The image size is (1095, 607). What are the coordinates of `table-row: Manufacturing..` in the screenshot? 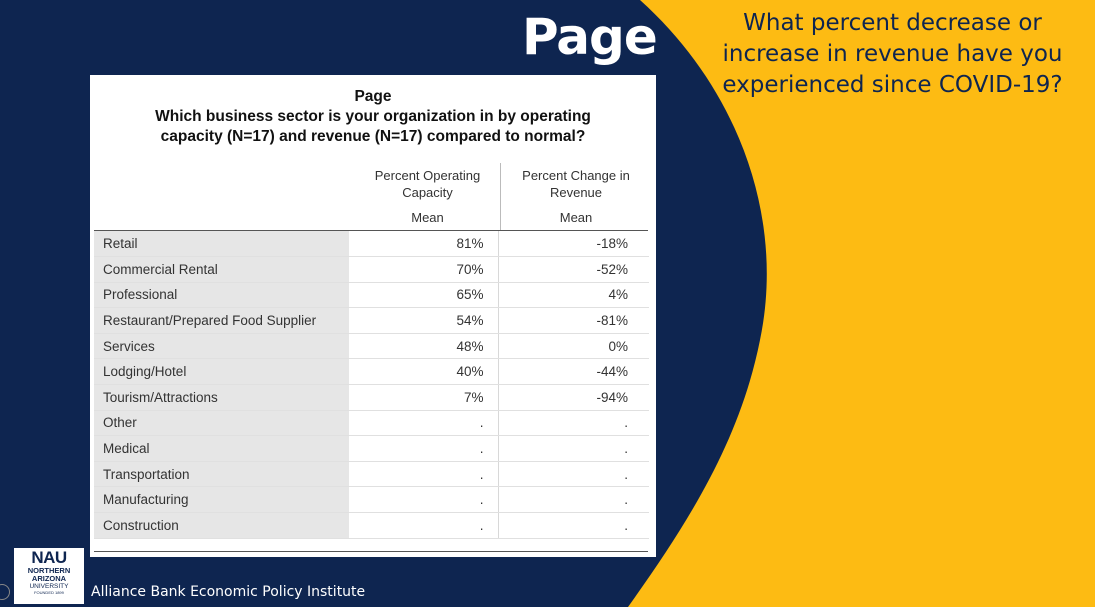 It's located at (371, 500).